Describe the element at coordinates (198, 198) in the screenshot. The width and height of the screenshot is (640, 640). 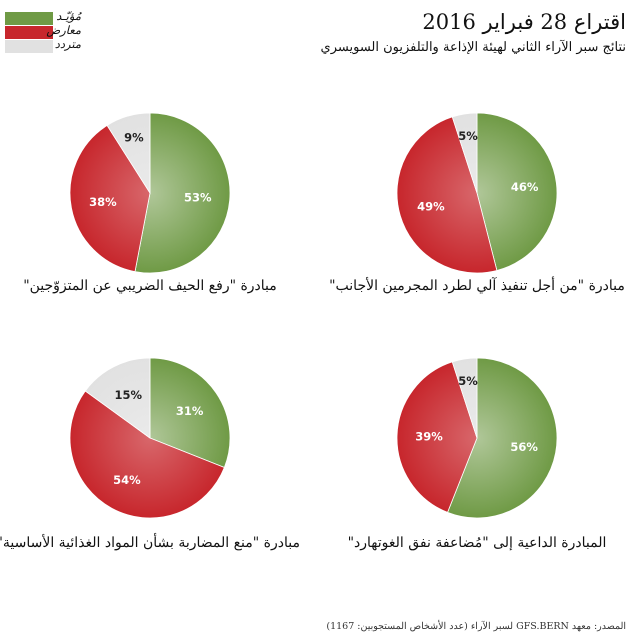
I see `pie-label-support: 53%` at that location.